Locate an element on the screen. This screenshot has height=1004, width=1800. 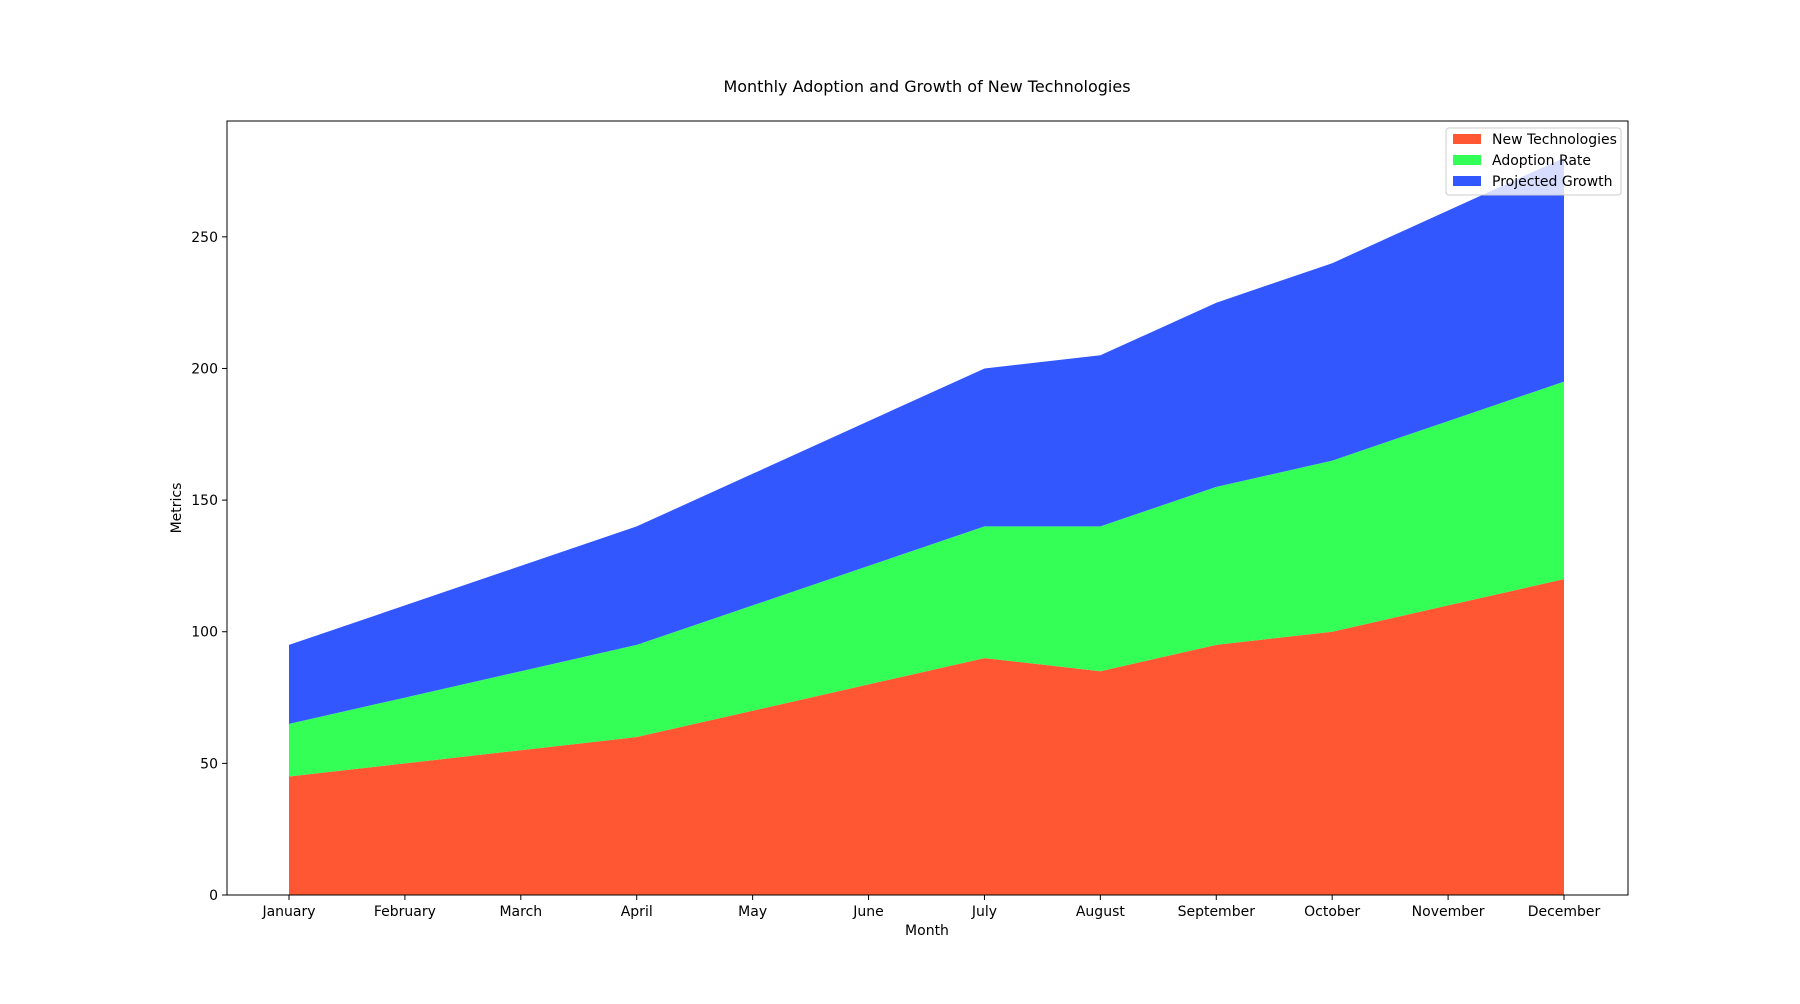
x-tick-label: November is located at coordinates (1448, 912).